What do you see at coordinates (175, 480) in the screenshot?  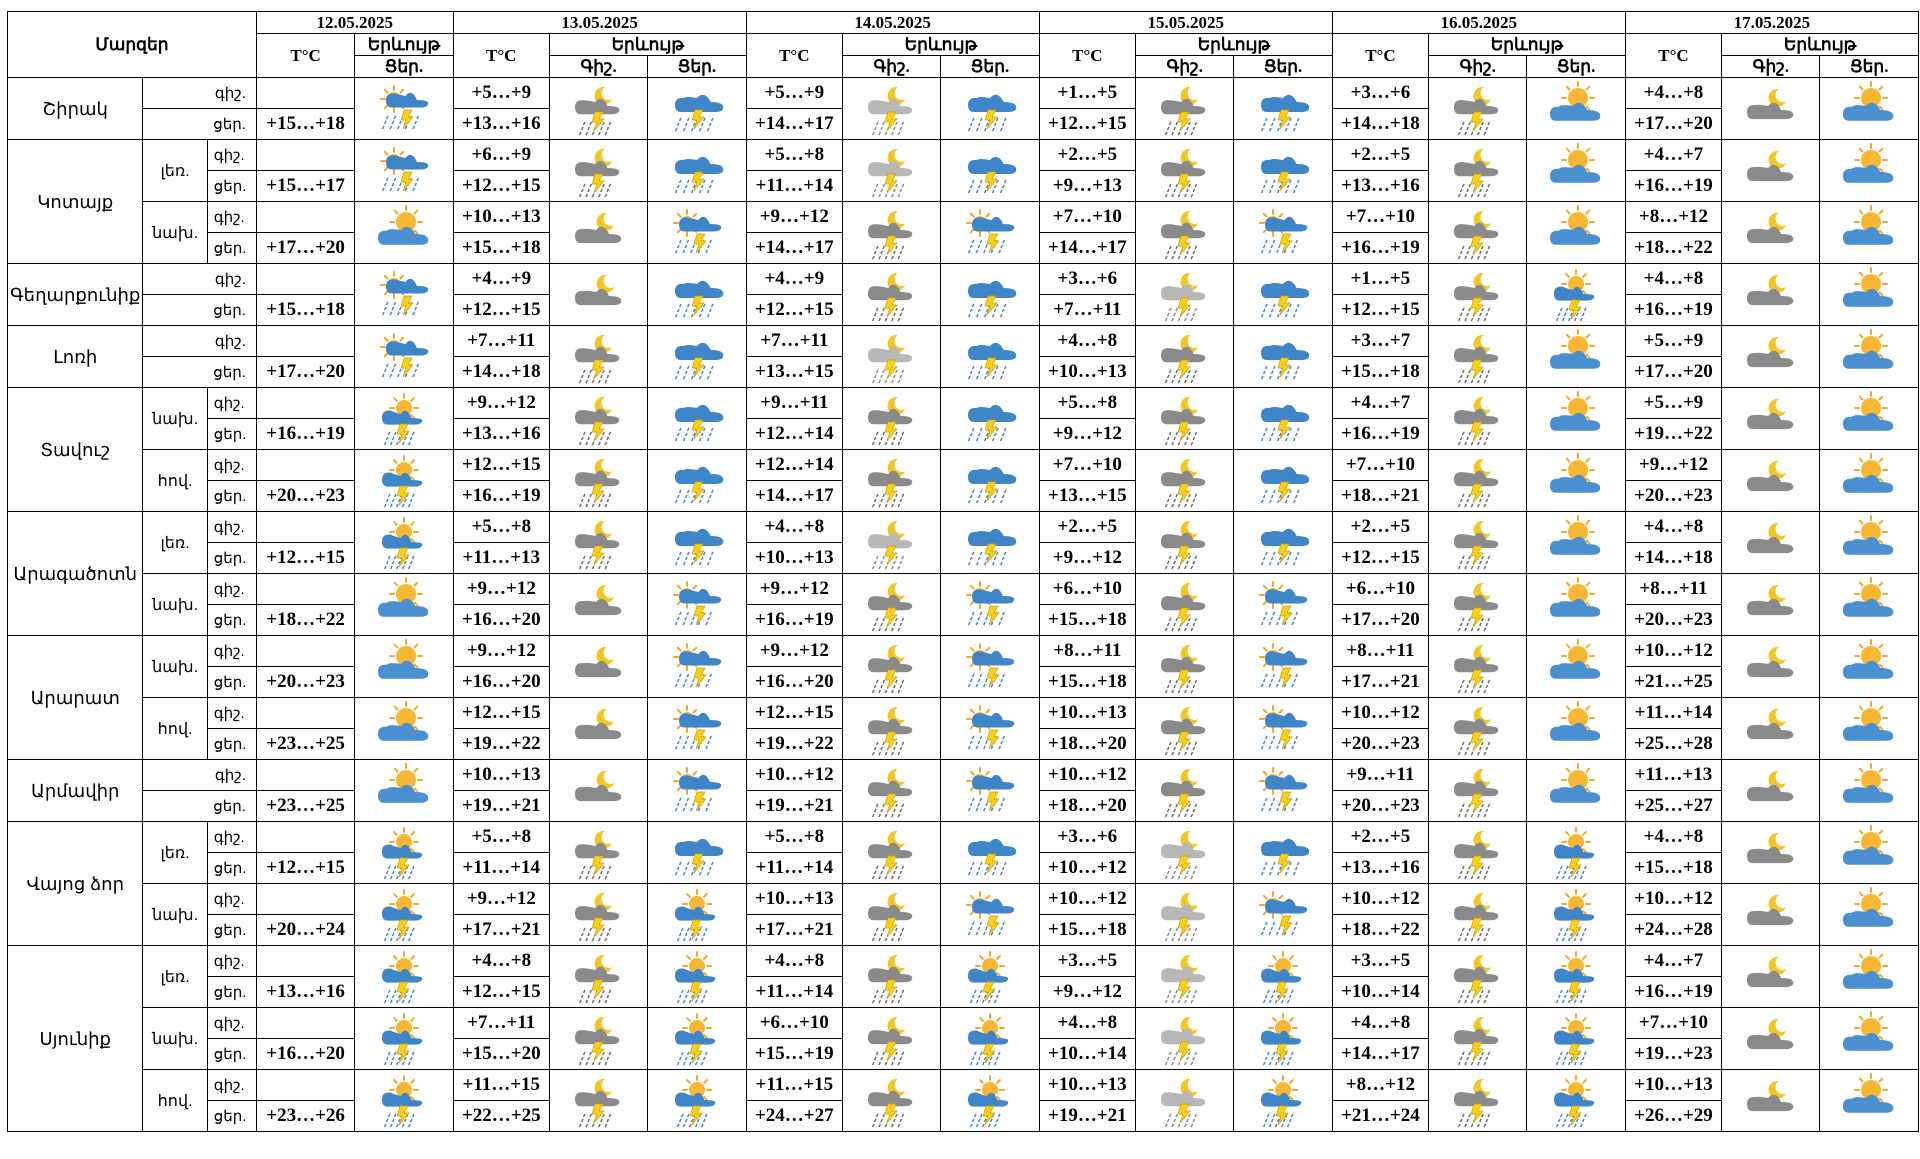 I see `zone-label: հով.` at bounding box center [175, 480].